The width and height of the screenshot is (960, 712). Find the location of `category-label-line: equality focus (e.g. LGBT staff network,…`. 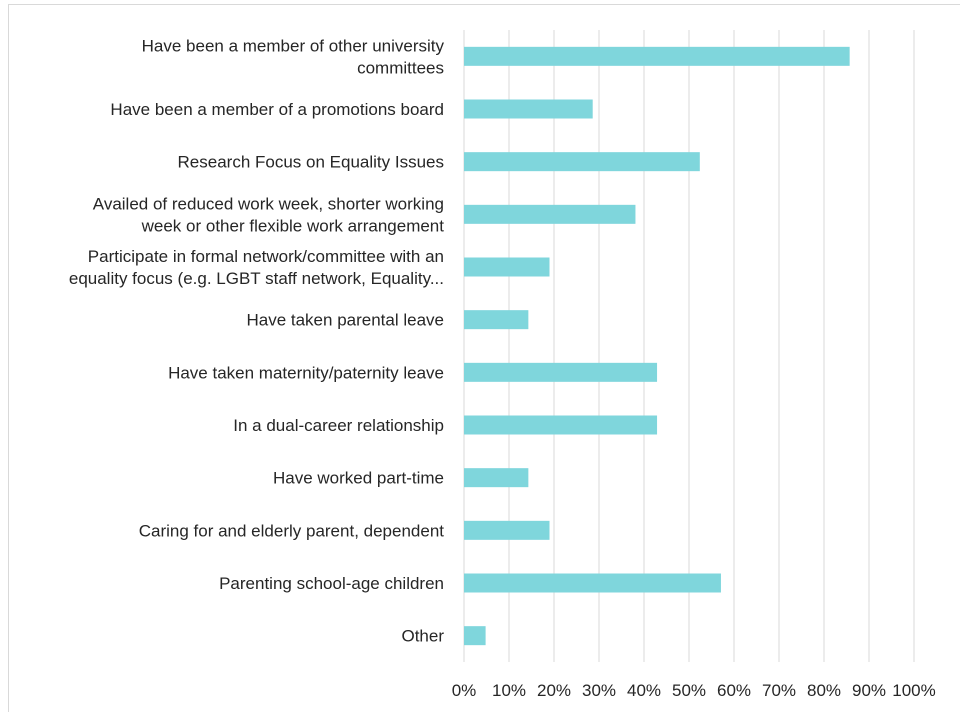

category-label-line: equality focus (e.g. LGBT staff network,… is located at coordinates (256, 278).